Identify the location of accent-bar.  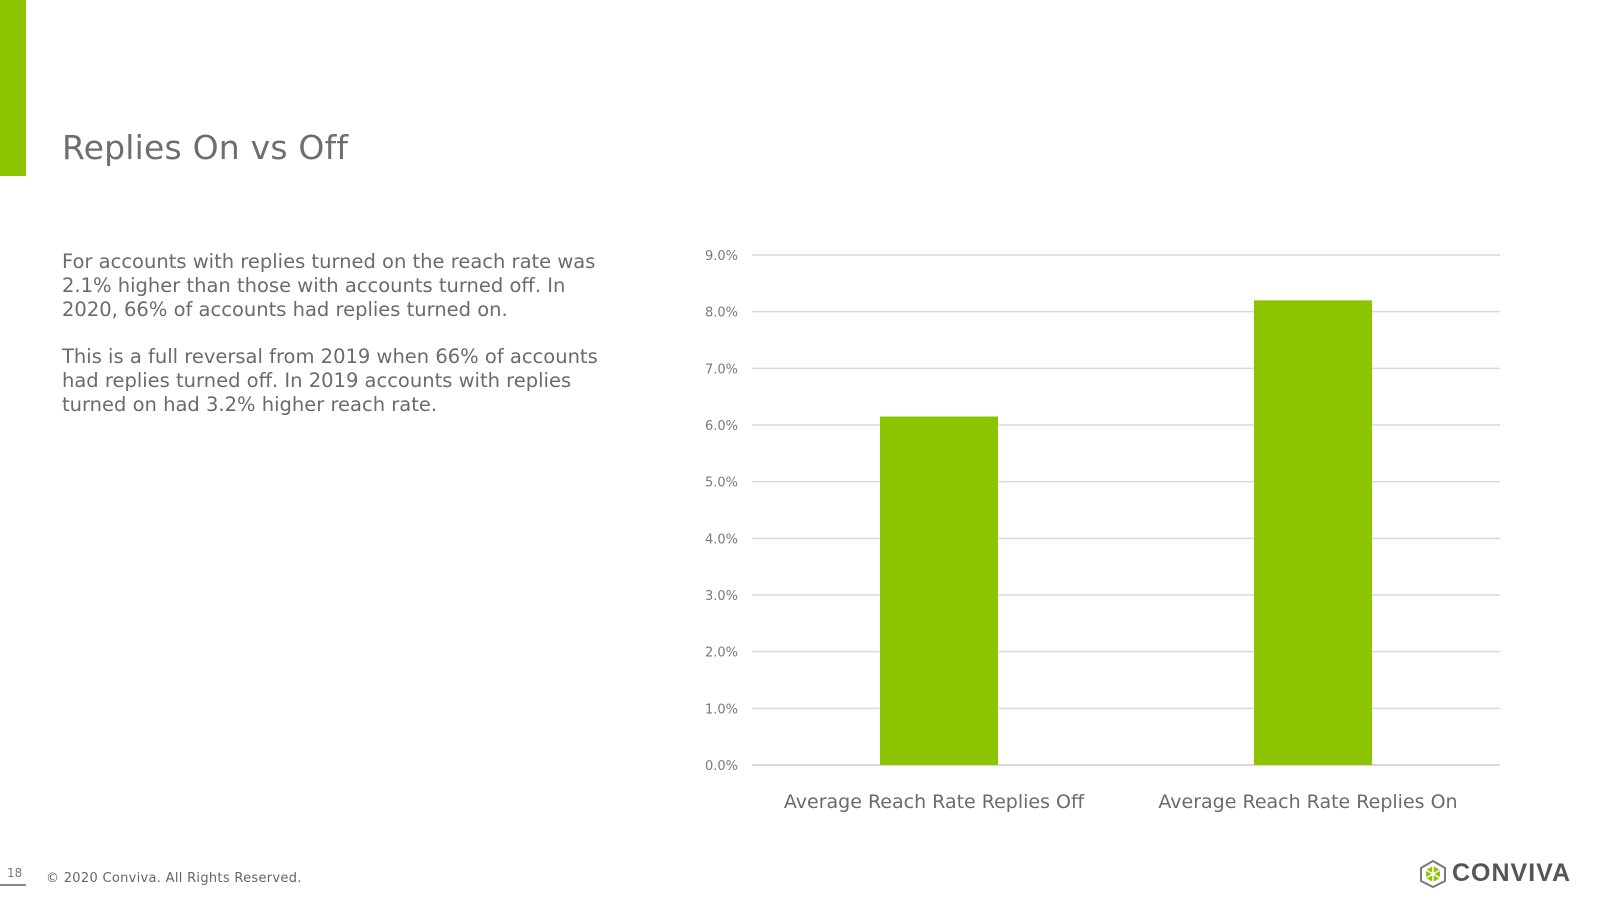
(13, 88).